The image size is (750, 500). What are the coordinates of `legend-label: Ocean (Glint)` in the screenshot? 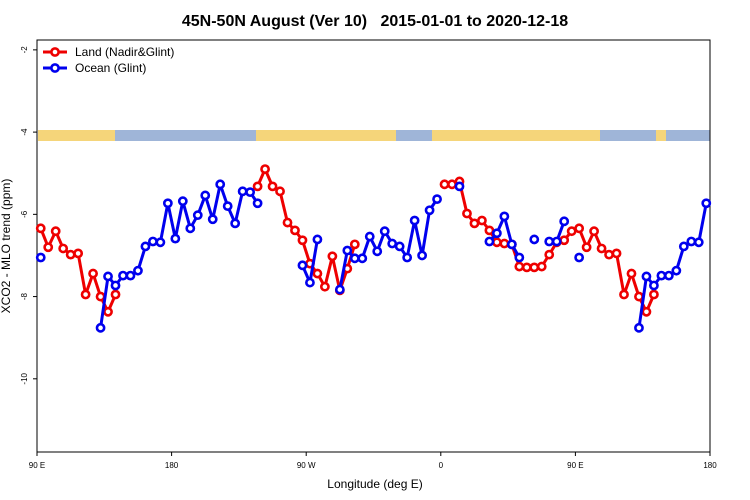 It's located at (110, 68).